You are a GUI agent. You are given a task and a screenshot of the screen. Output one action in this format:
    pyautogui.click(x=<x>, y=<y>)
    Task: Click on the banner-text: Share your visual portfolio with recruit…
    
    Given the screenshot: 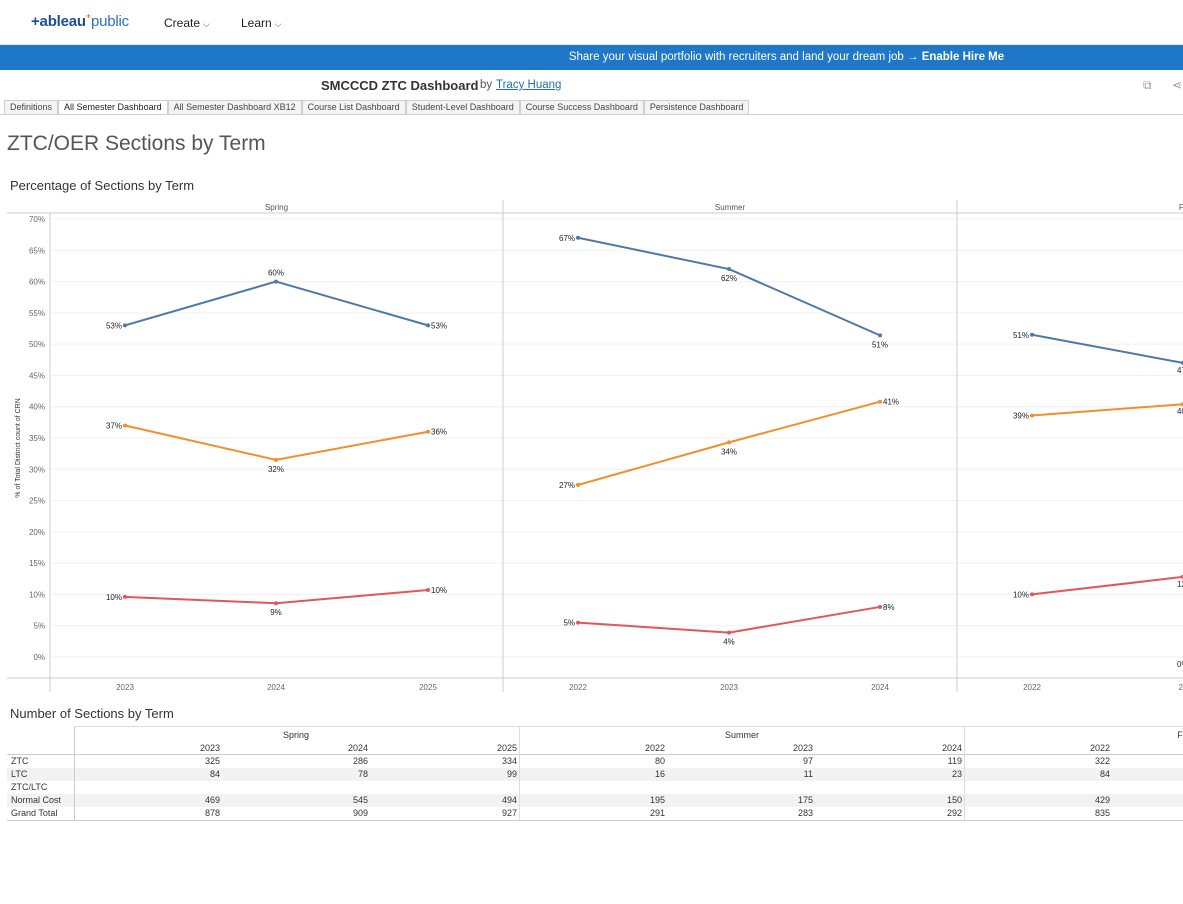 What is the action you would take?
    pyautogui.click(x=745, y=57)
    